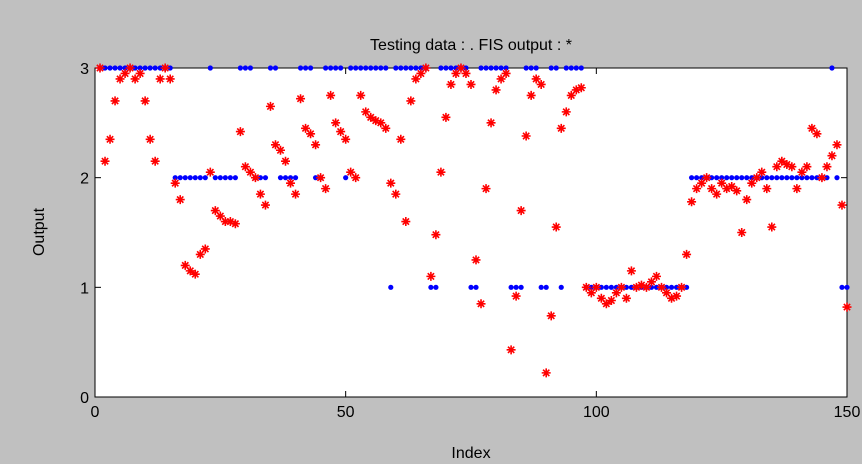 This screenshot has height=464, width=862. I want to click on x-tick-label: 50, so click(346, 412).